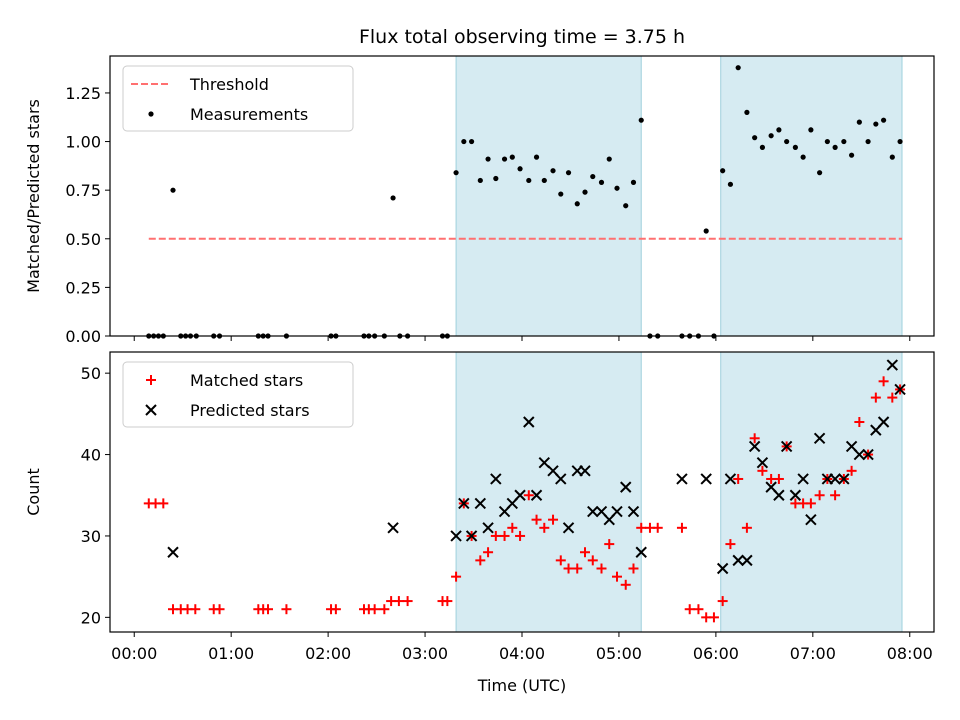 The width and height of the screenshot is (960, 720). What do you see at coordinates (151, 410) in the screenshot?
I see `legend-handle-predicted` at bounding box center [151, 410].